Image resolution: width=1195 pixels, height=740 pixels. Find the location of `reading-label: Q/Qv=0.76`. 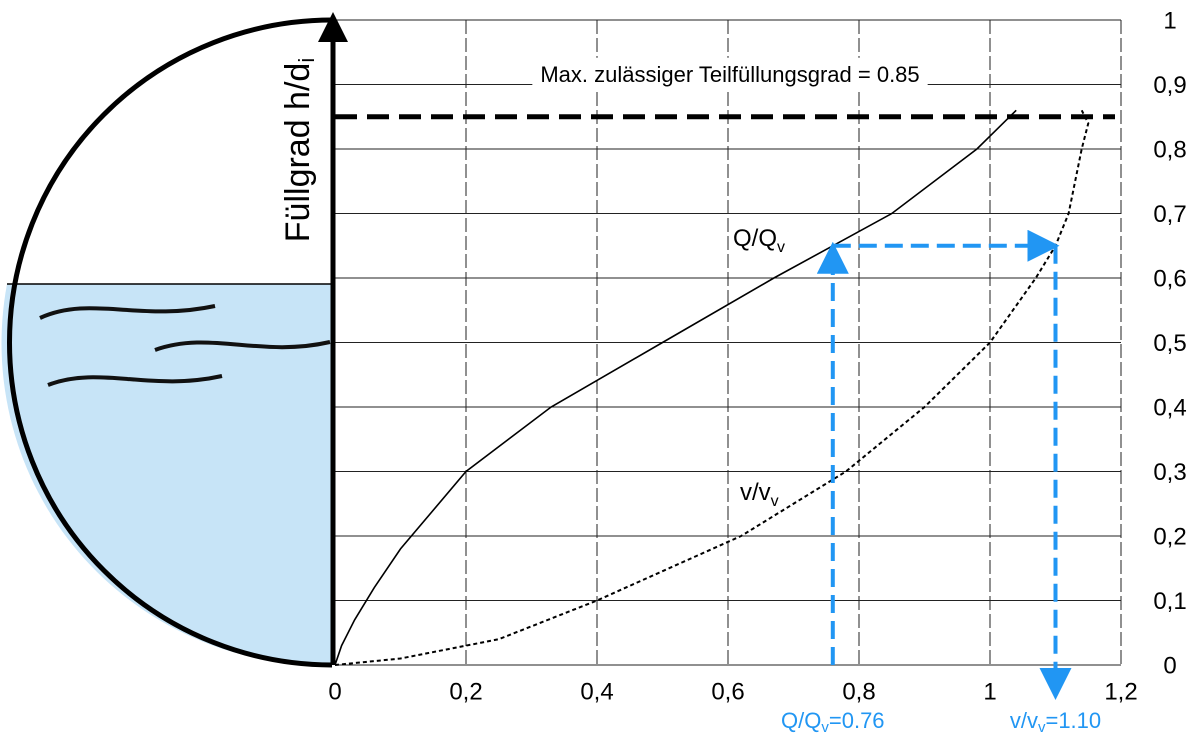

reading-label: Q/Qv=0.76 is located at coordinates (833, 722).